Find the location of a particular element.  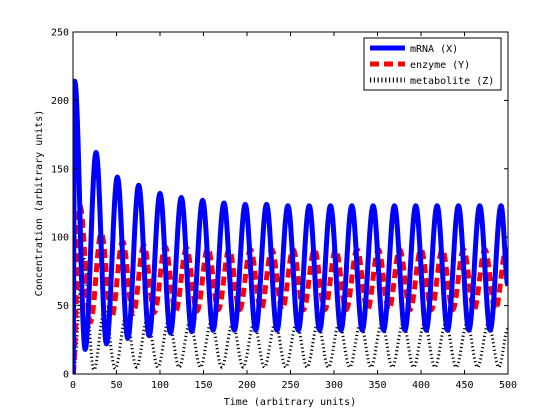

x-tick-label: 400 is located at coordinates (421, 385).